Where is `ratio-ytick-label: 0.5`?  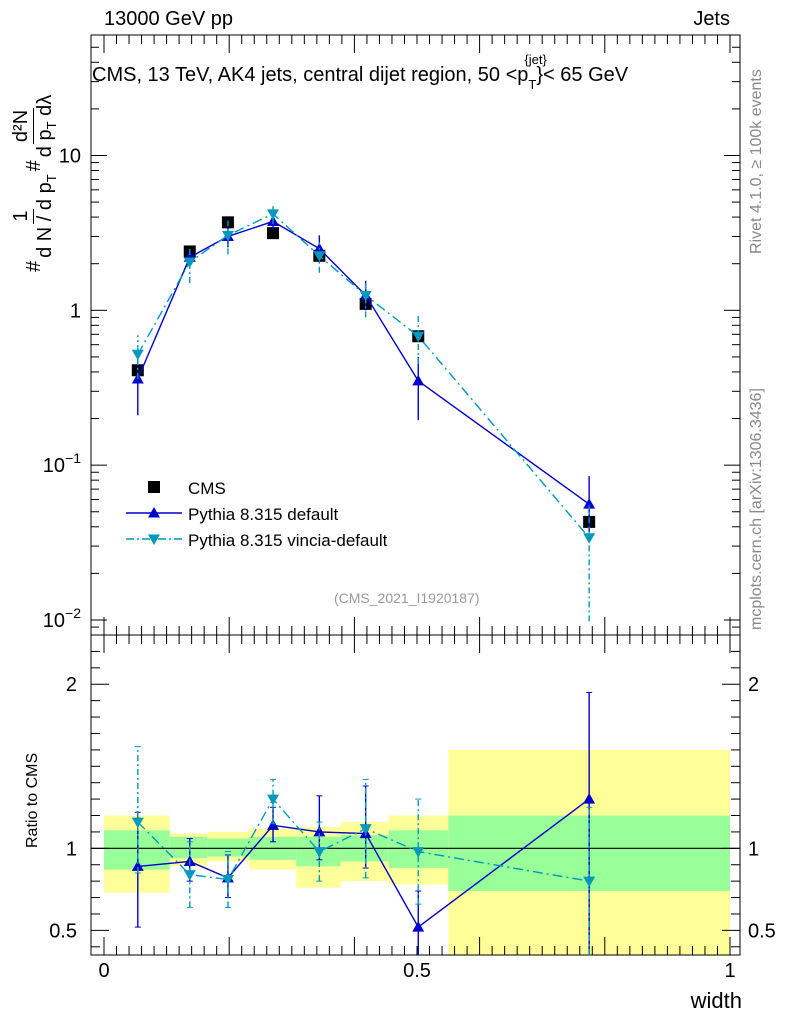
ratio-ytick-label: 0.5 is located at coordinates (63, 931).